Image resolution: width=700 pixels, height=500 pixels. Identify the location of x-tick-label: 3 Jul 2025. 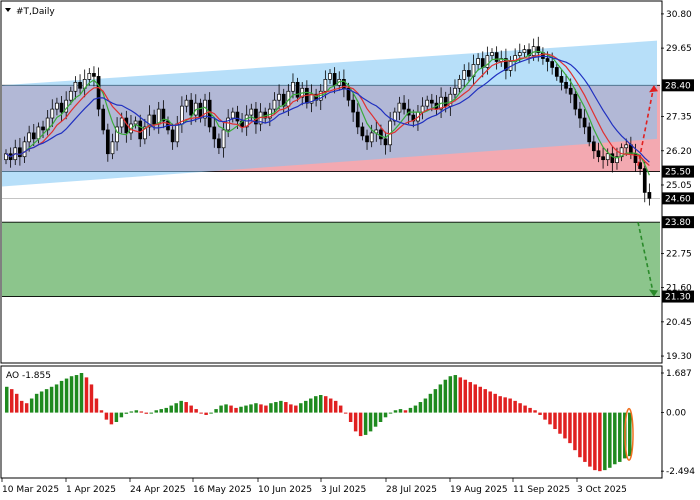
(343, 490).